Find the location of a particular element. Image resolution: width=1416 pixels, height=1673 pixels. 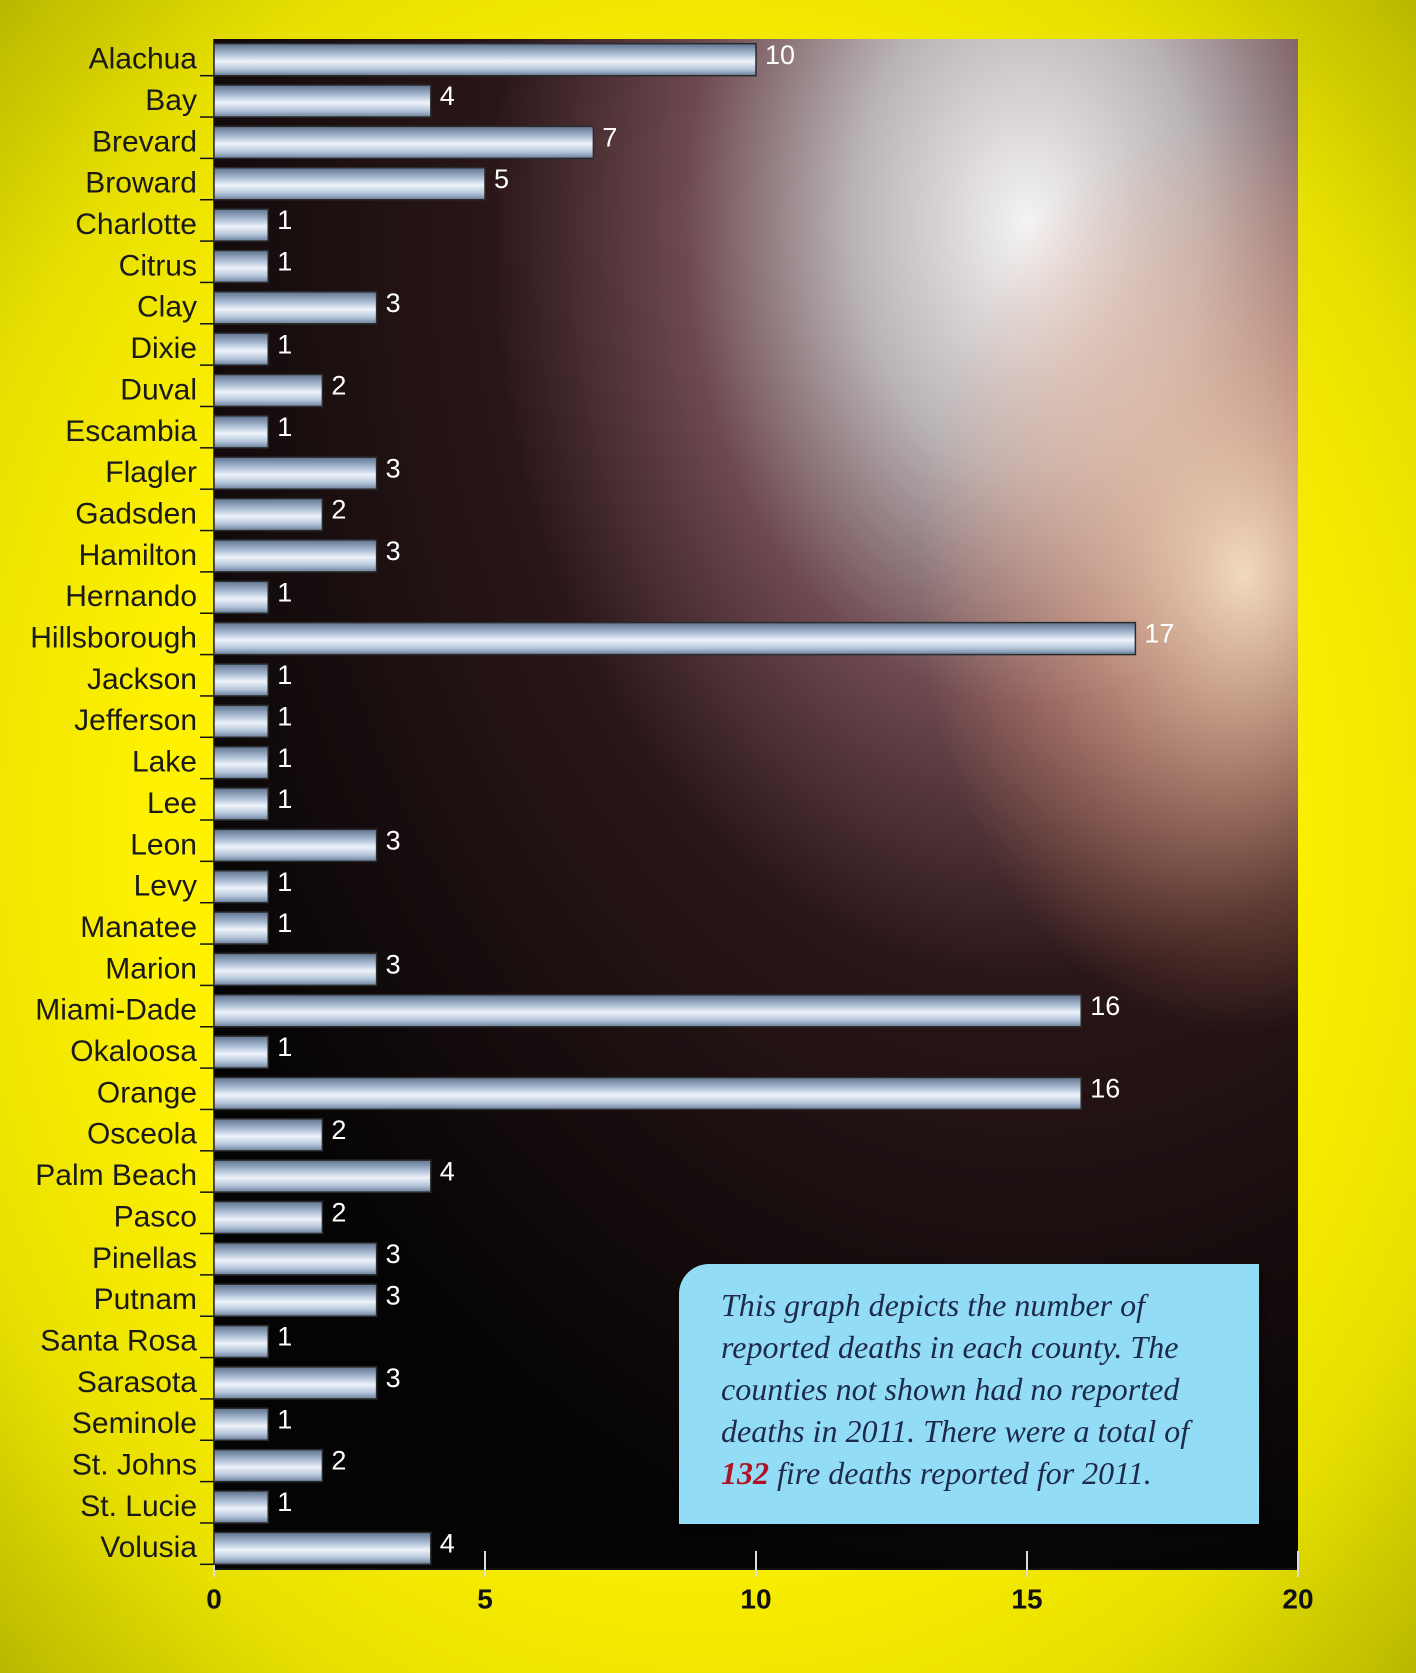

y-tick-label: Hillsborough is located at coordinates (113, 638).